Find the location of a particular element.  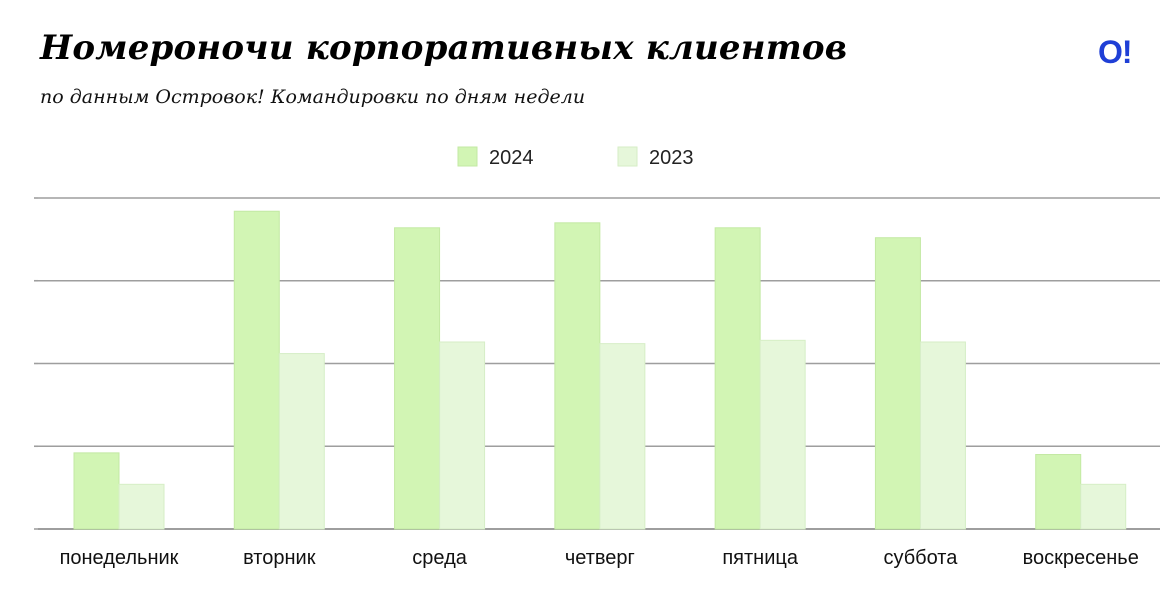

bar-2023-суббота is located at coordinates (942, 435).